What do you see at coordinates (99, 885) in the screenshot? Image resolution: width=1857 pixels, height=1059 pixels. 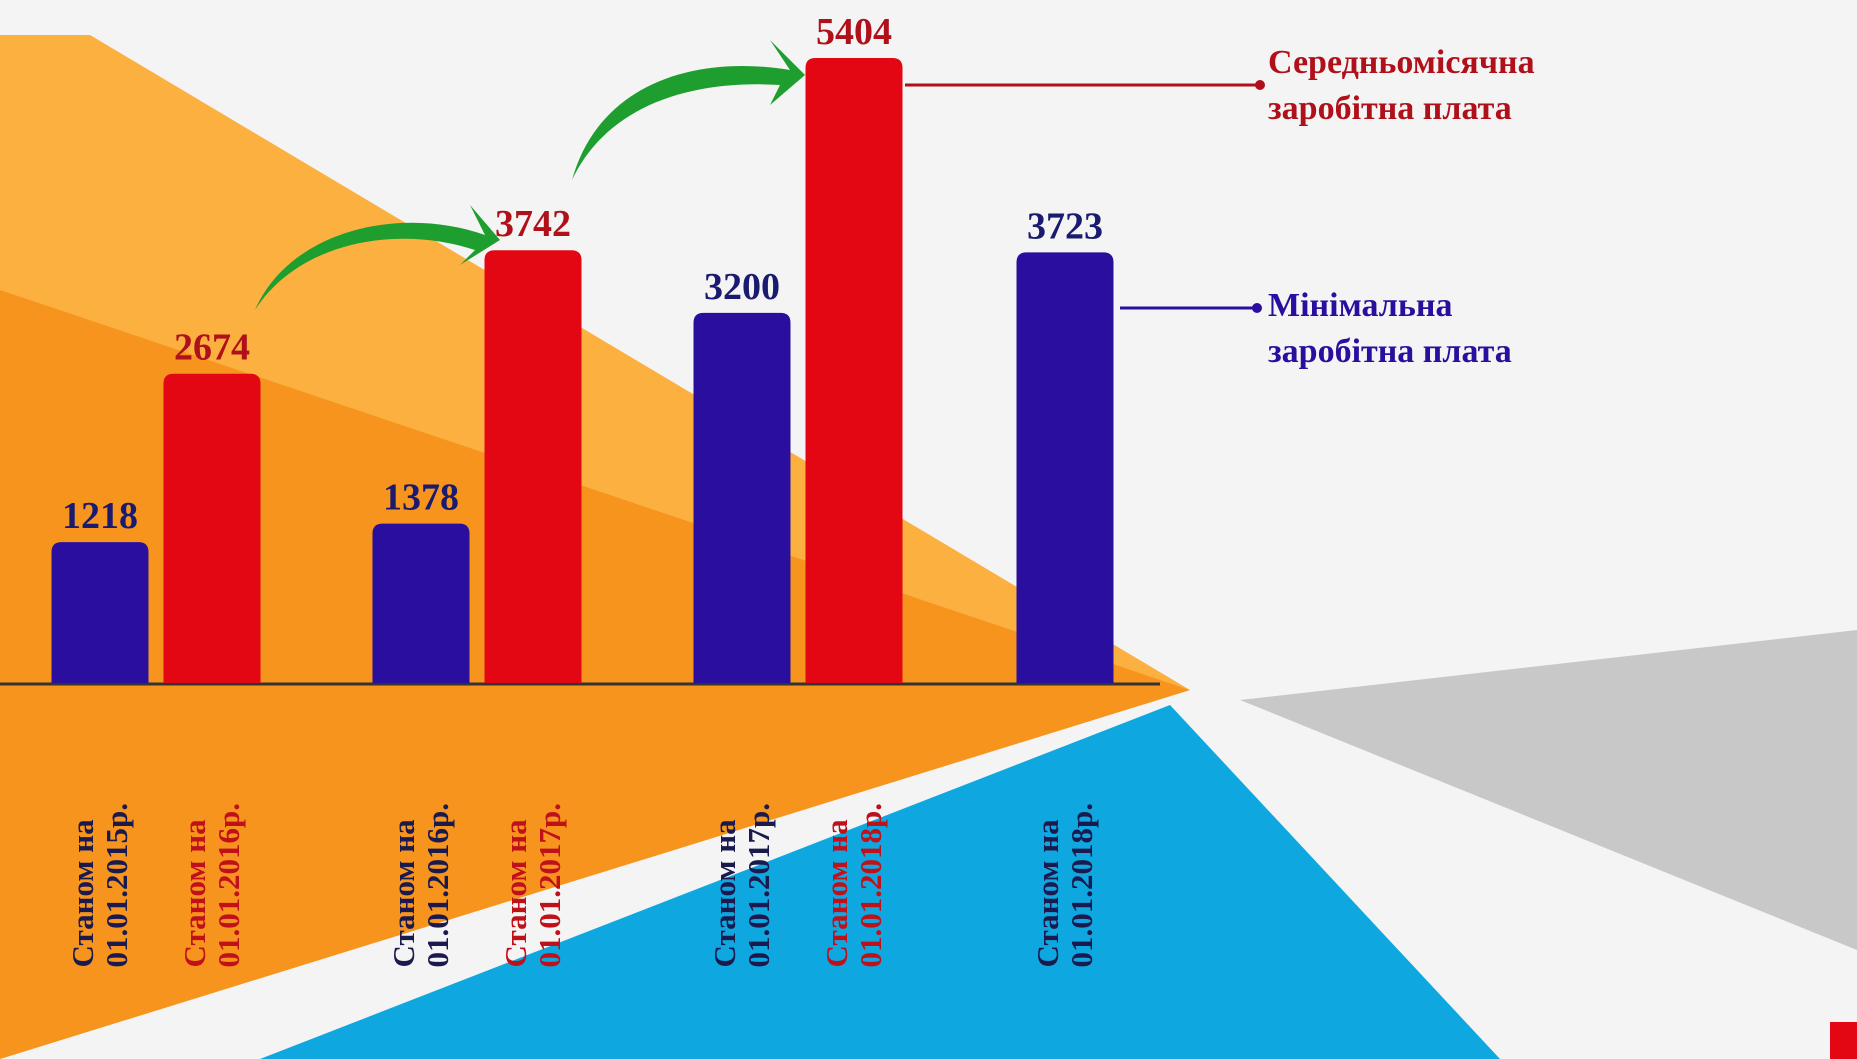 I see `x-tick-label: Станом на 01.01.2015р.` at bounding box center [99, 885].